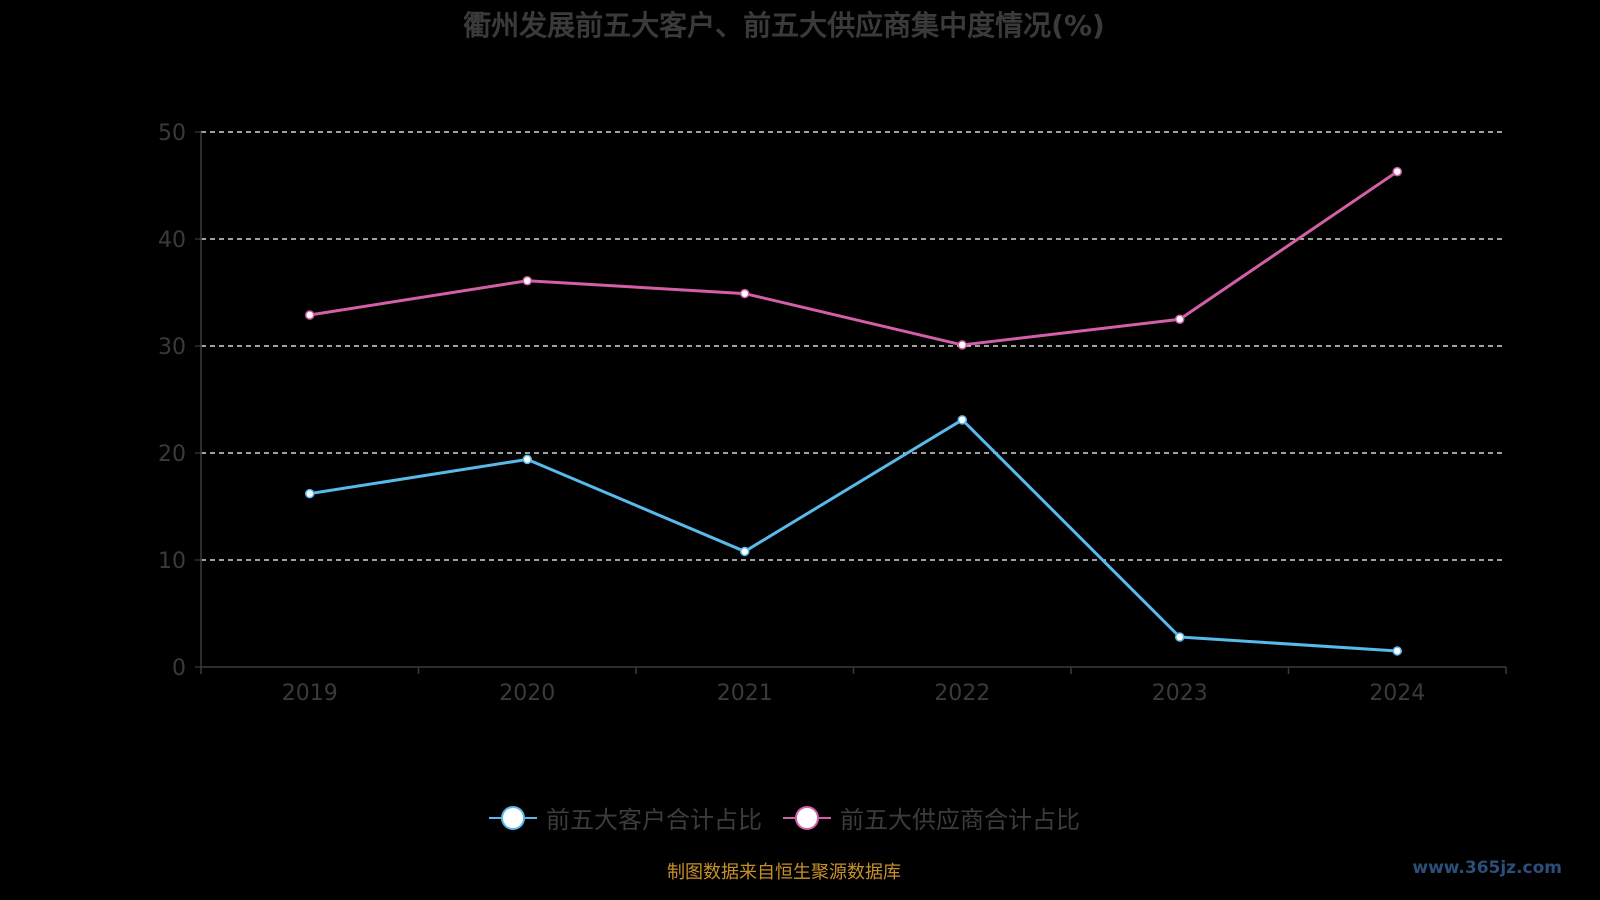  What do you see at coordinates (1397, 171) in the screenshot?
I see `series-1-point-2024` at bounding box center [1397, 171].